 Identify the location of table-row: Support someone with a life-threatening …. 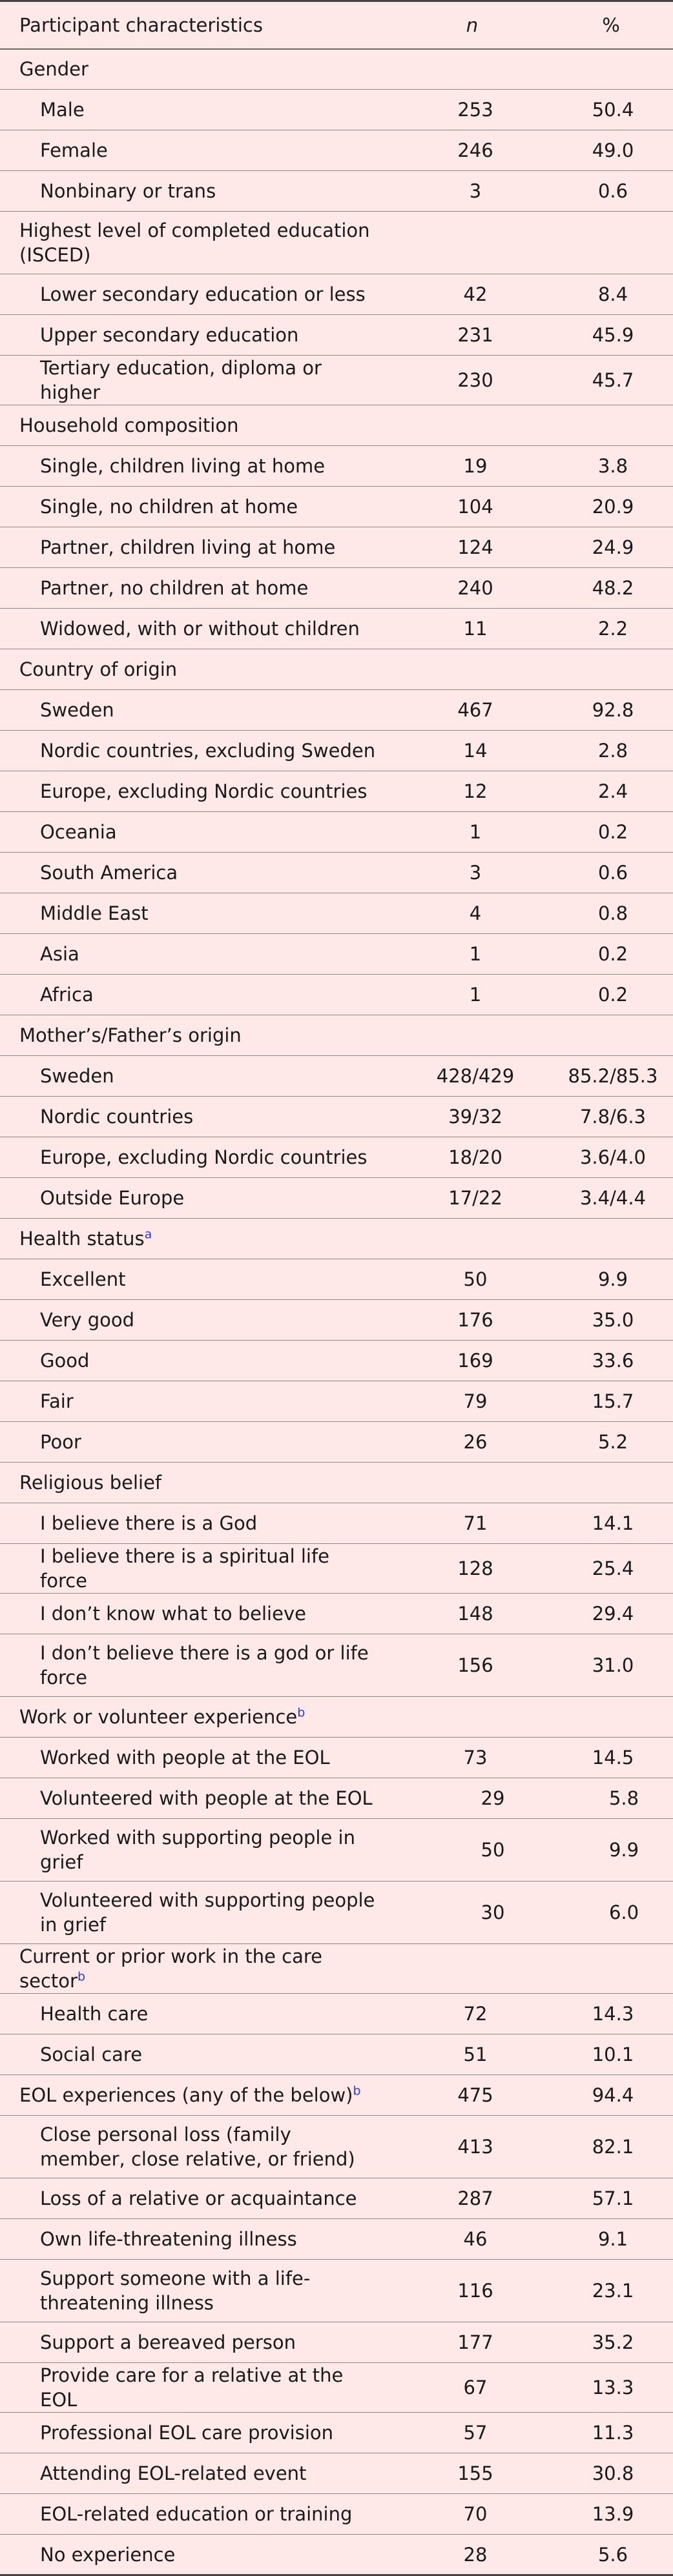
(336, 2290).